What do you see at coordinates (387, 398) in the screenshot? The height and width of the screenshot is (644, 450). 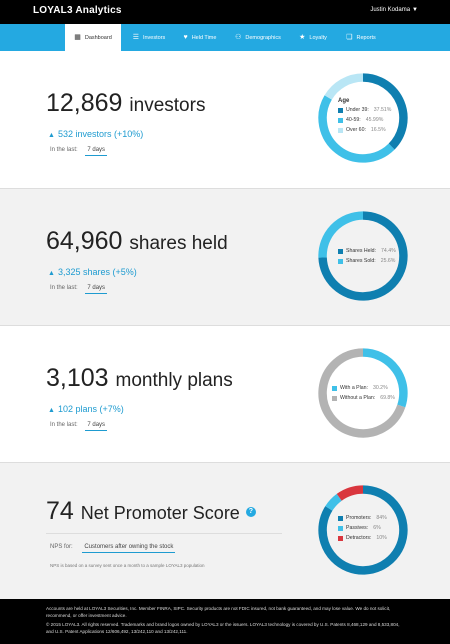 I see `legend-value: 69.8%` at bounding box center [387, 398].